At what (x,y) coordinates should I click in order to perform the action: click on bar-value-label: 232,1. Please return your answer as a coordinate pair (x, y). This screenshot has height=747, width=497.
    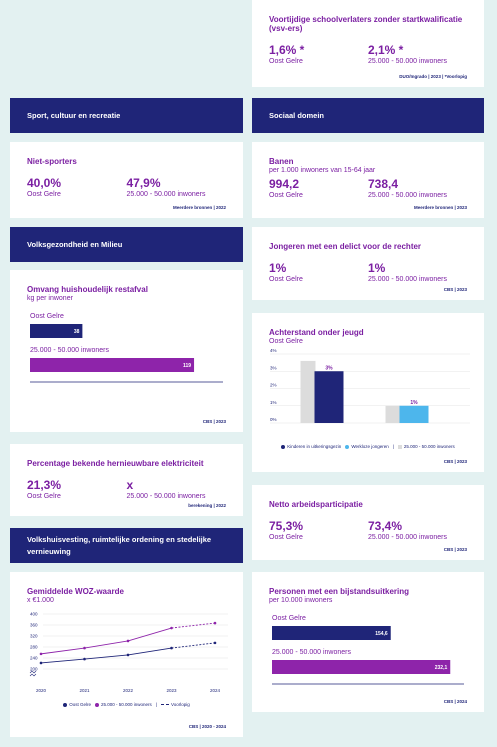
    Looking at the image, I should click on (441, 668).